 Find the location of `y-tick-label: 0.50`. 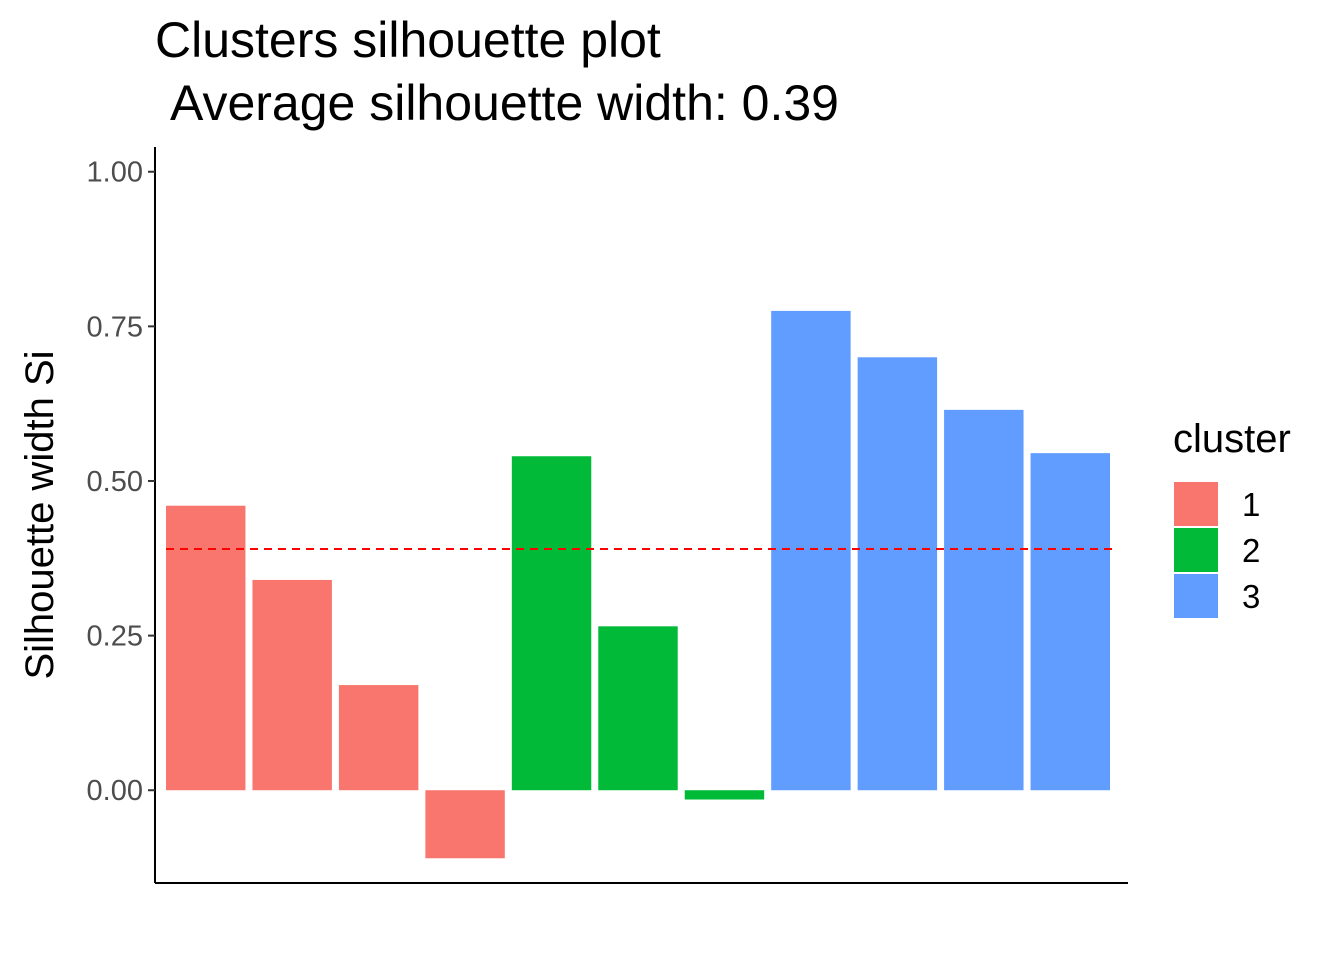

y-tick-label: 0.50 is located at coordinates (115, 482).